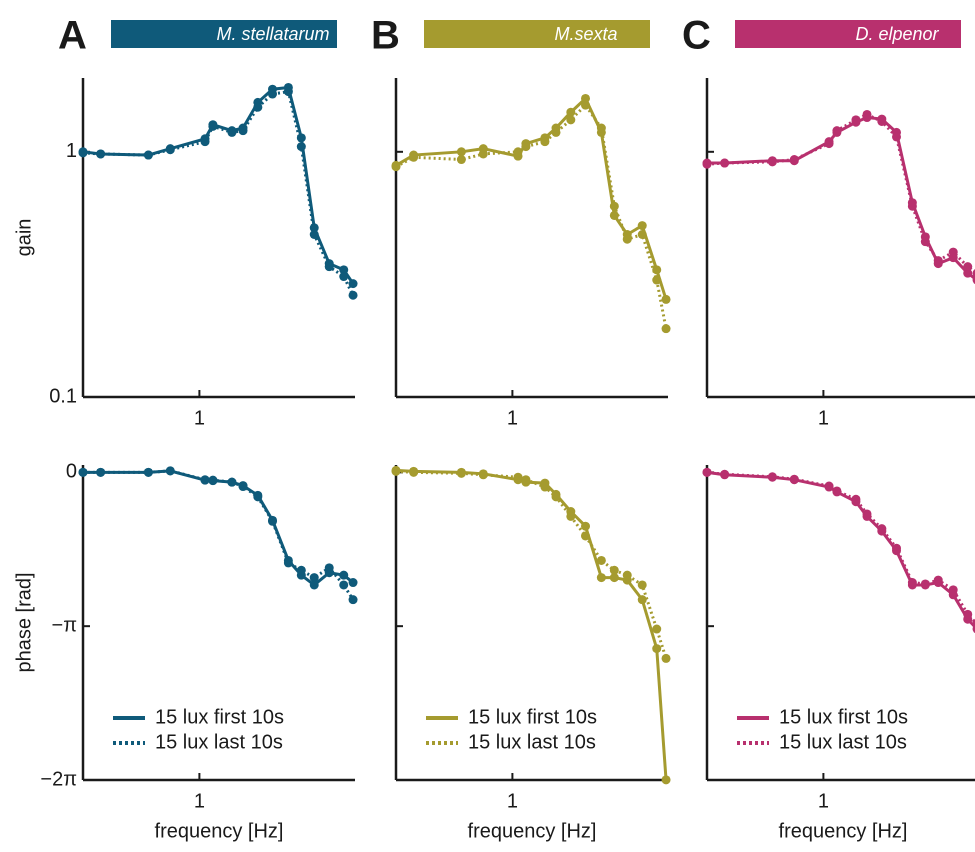 This screenshot has height=852, width=975. Describe the element at coordinates (63, 396) in the screenshot. I see `y-tick-label: 0.1` at that location.